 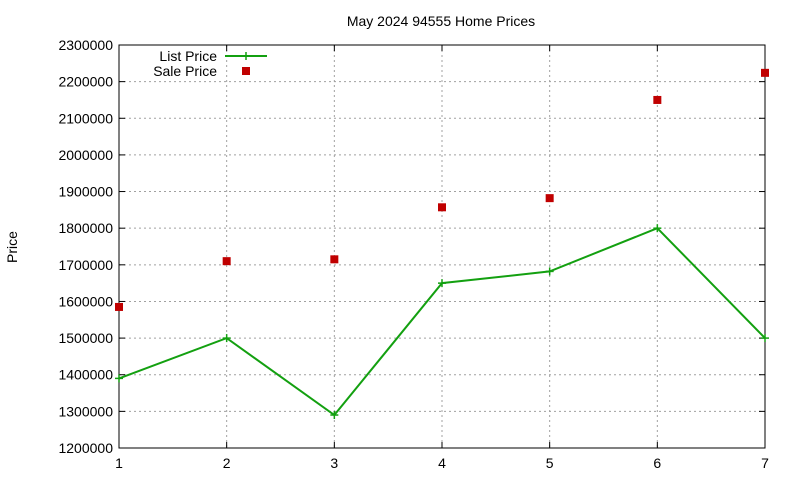 I want to click on x-tick-label: 2, so click(x=227, y=463).